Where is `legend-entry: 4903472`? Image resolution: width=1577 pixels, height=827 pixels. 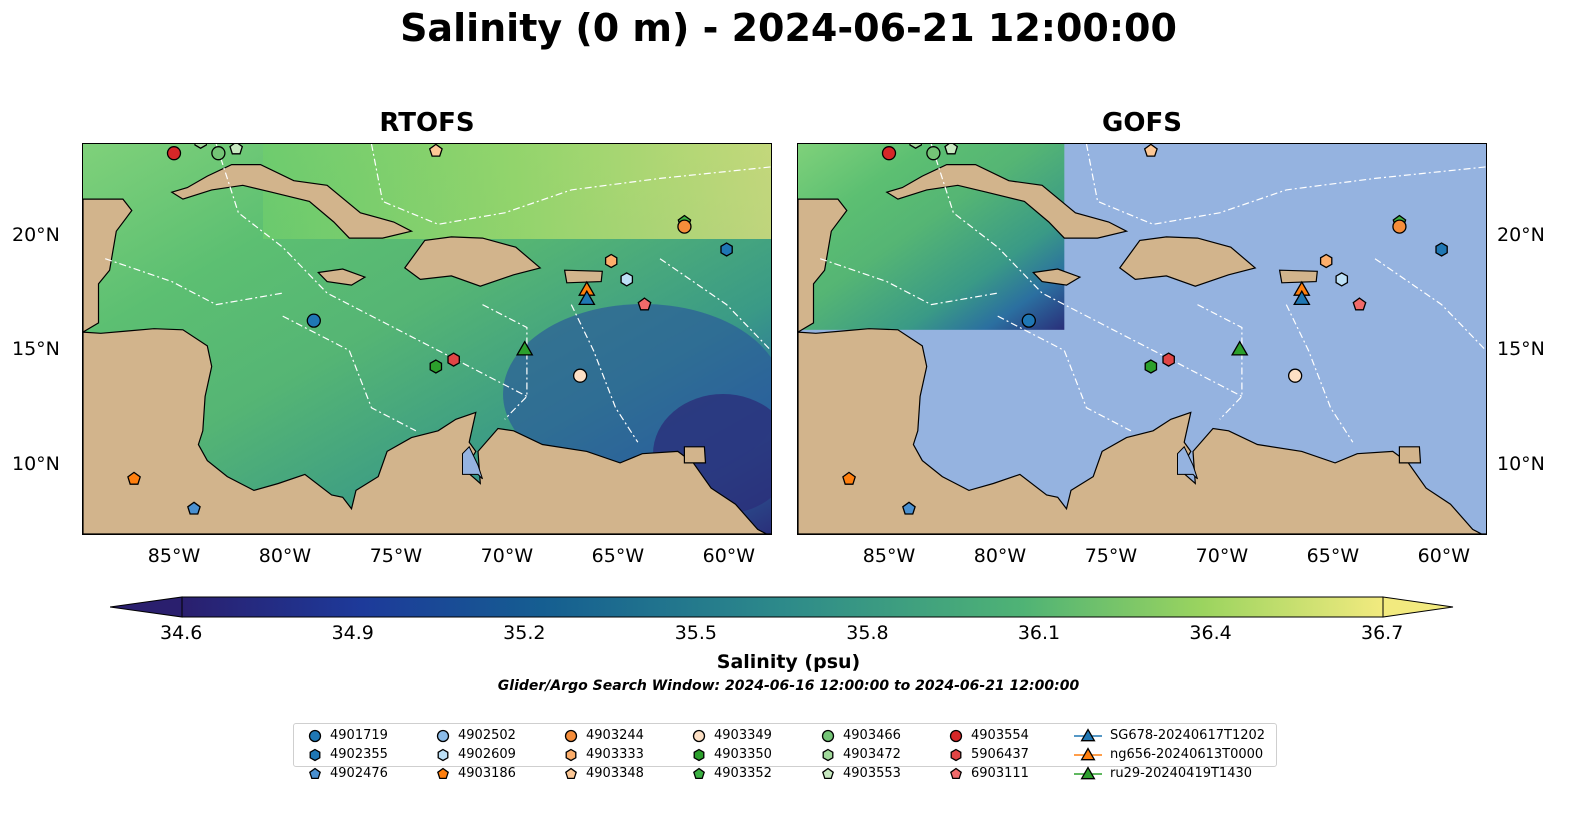
legend-entry: 4903472 is located at coordinates (860, 754).